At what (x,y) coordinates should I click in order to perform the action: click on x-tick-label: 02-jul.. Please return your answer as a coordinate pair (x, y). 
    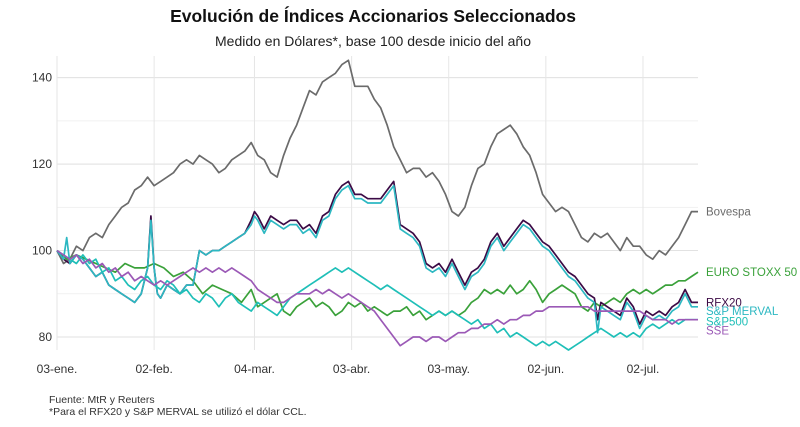
    Looking at the image, I should click on (643, 369).